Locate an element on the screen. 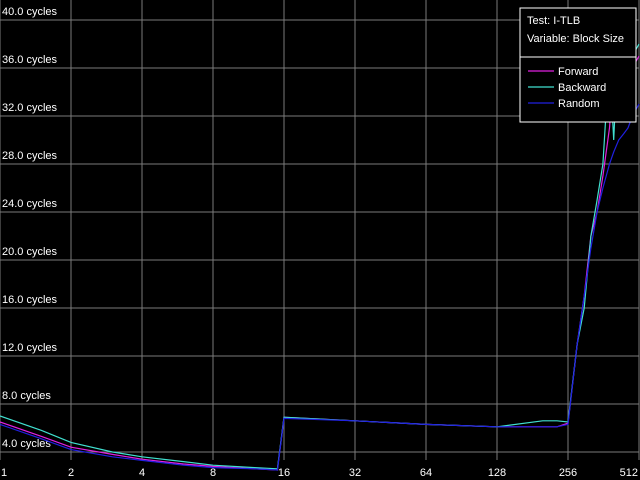  y-tick-label: 12.0 cycles is located at coordinates (30, 348).